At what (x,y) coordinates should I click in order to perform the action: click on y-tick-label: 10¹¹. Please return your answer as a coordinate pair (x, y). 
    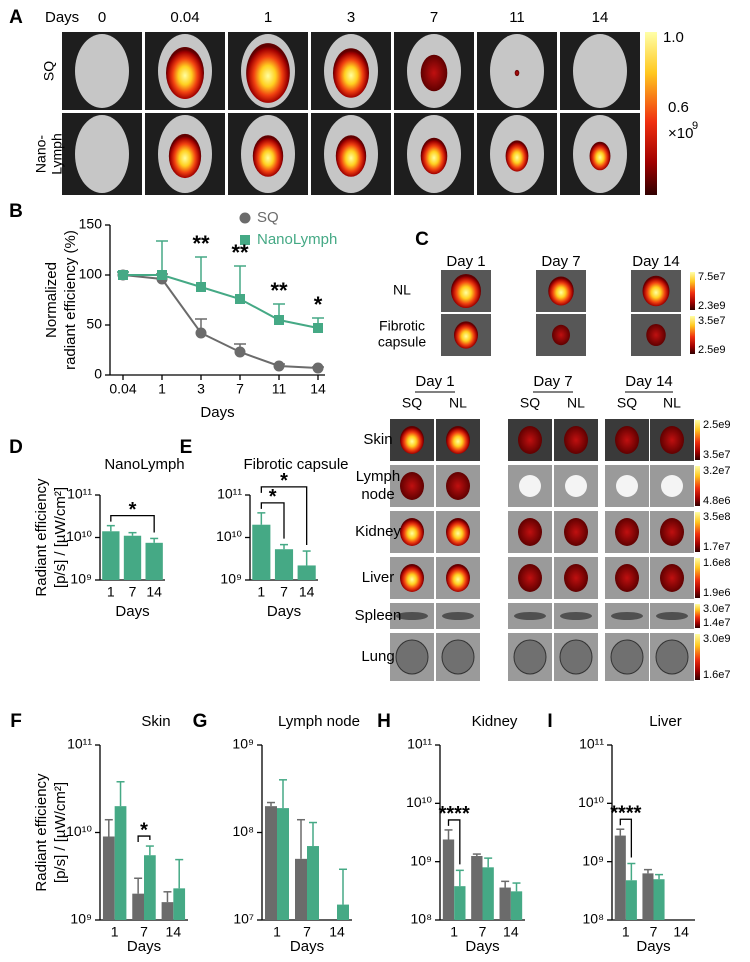
    Looking at the image, I should click on (591, 744).